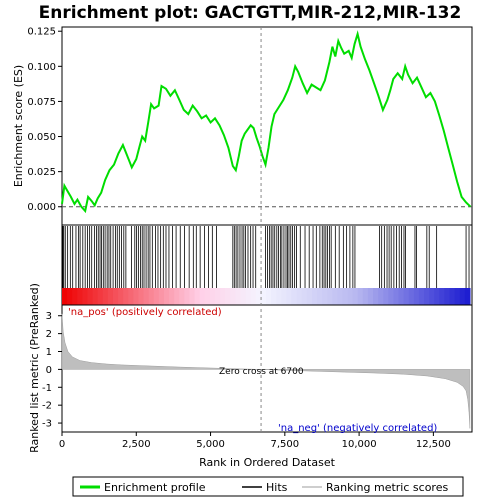 This screenshot has height=500, width=500. Describe the element at coordinates (44, 120) in the screenshot. I see `es-y-axis: 0.000 0.025 0.050 0.075 0.100 0.125` at that location.